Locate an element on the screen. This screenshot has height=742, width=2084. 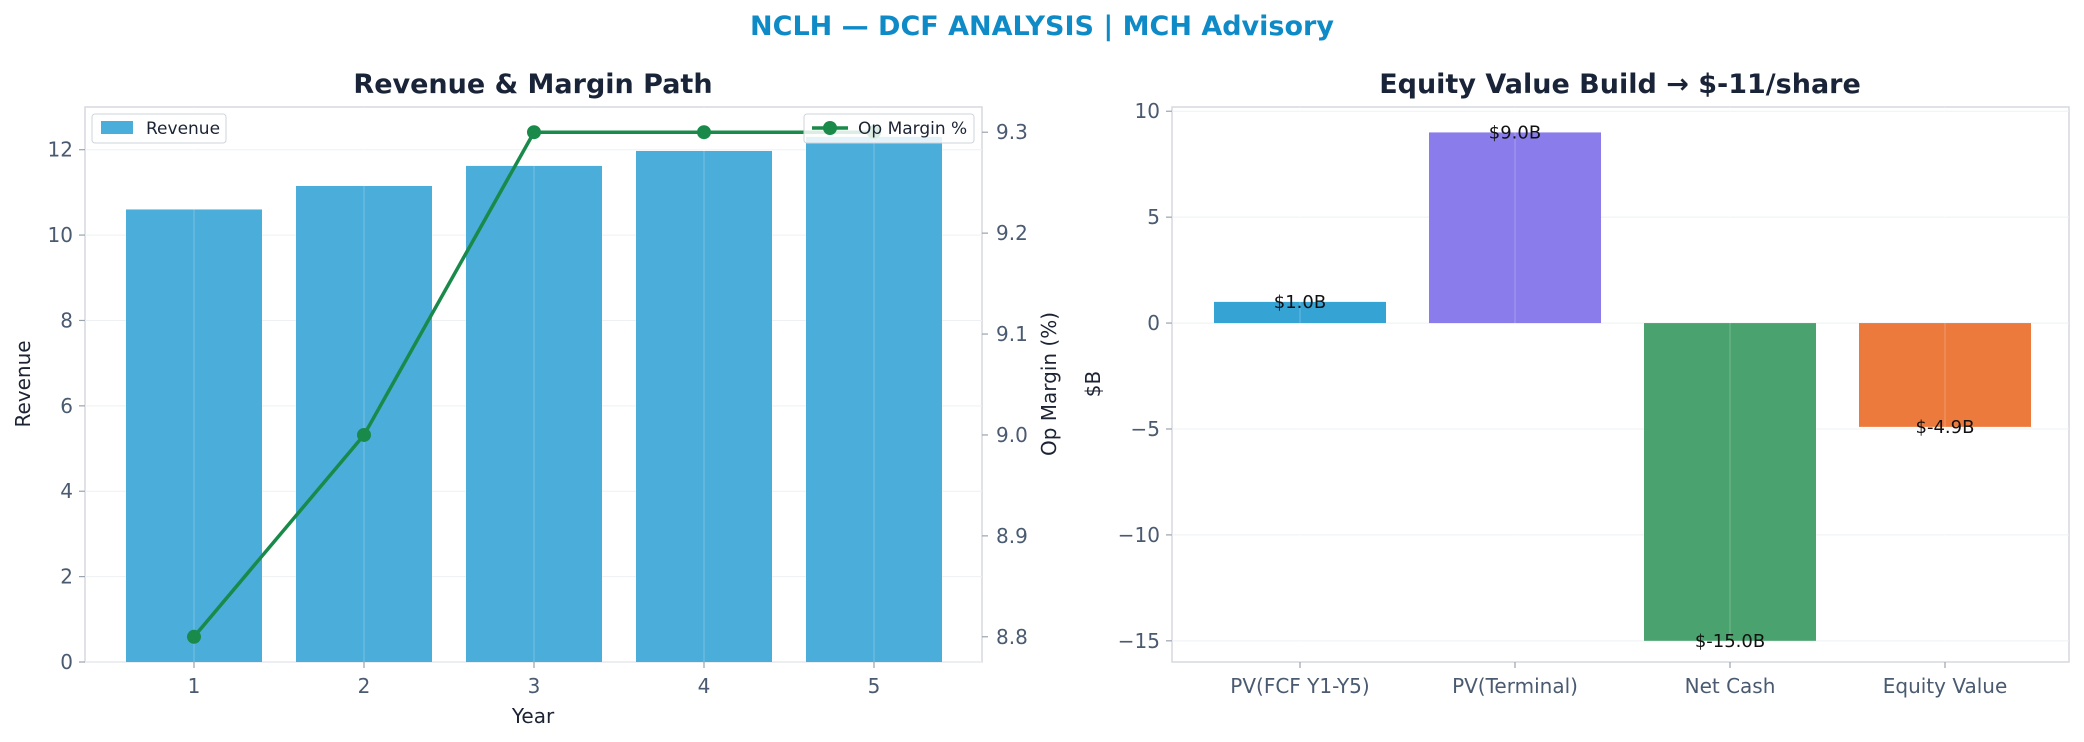
revenue-legend: Revenue is located at coordinates (159, 128).